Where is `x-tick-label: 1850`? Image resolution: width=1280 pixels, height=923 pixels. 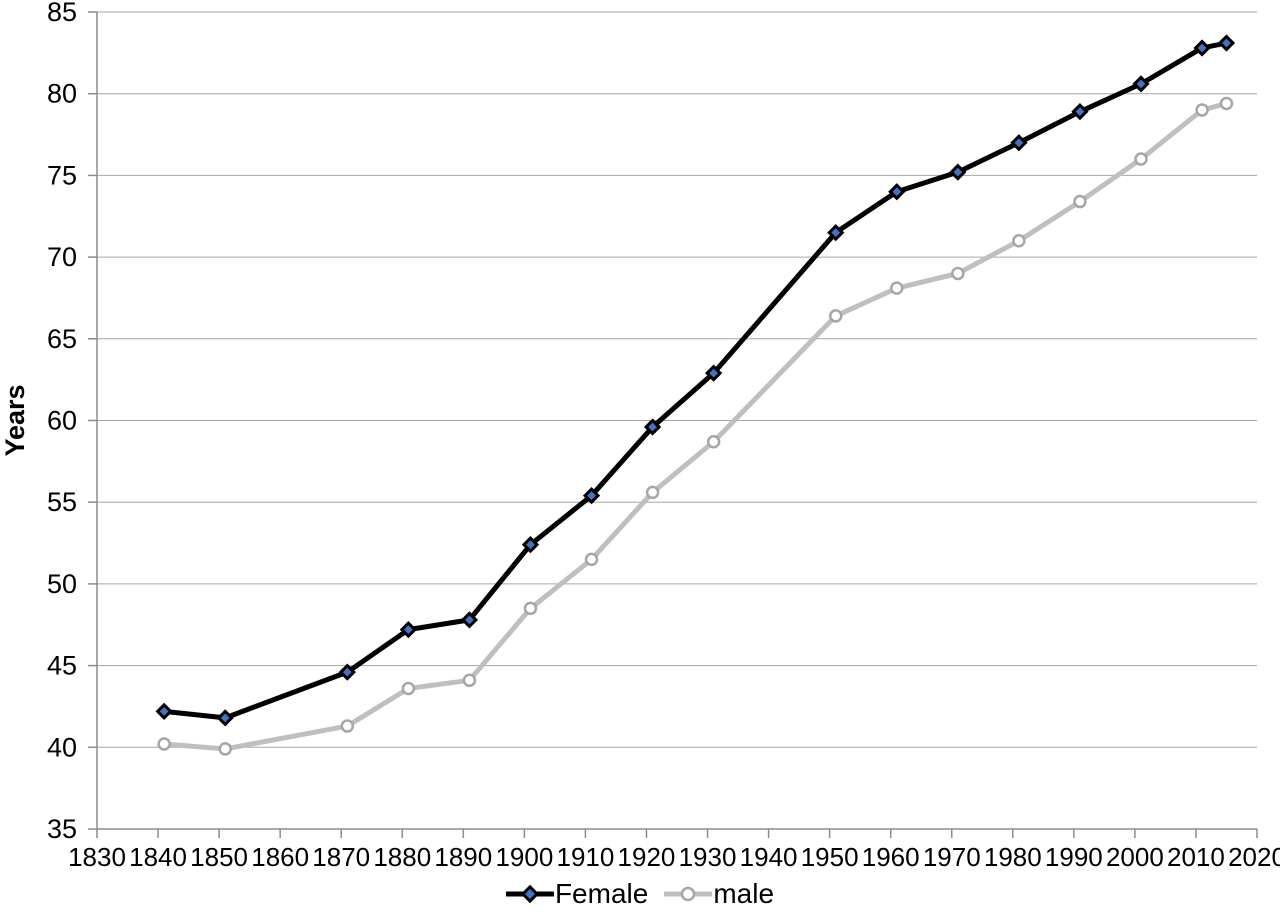
x-tick-label: 1850 is located at coordinates (219, 856).